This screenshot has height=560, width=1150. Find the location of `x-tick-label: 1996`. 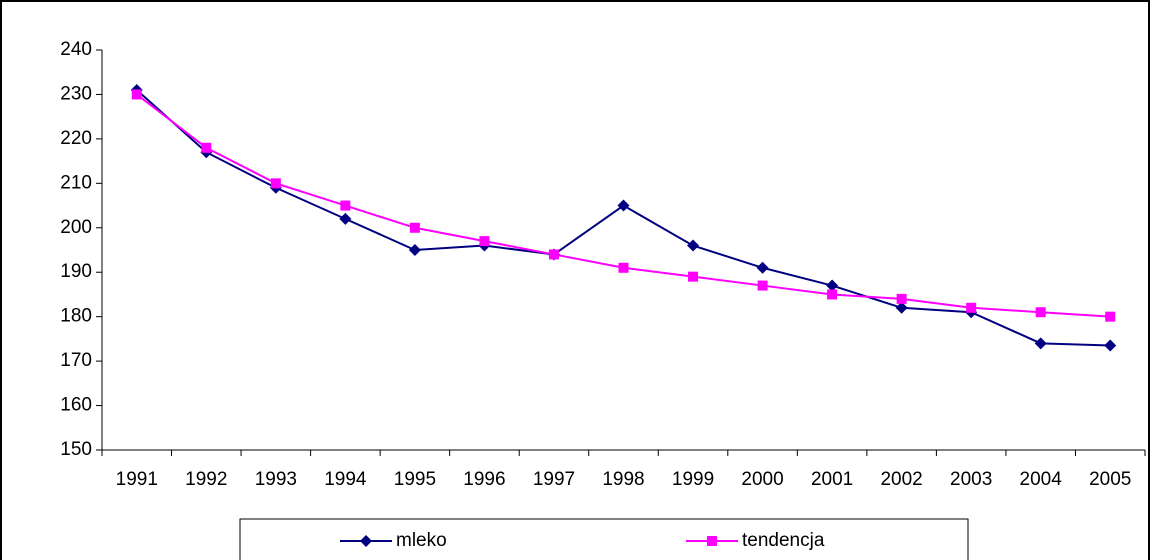

x-tick-label: 1996 is located at coordinates (484, 479).